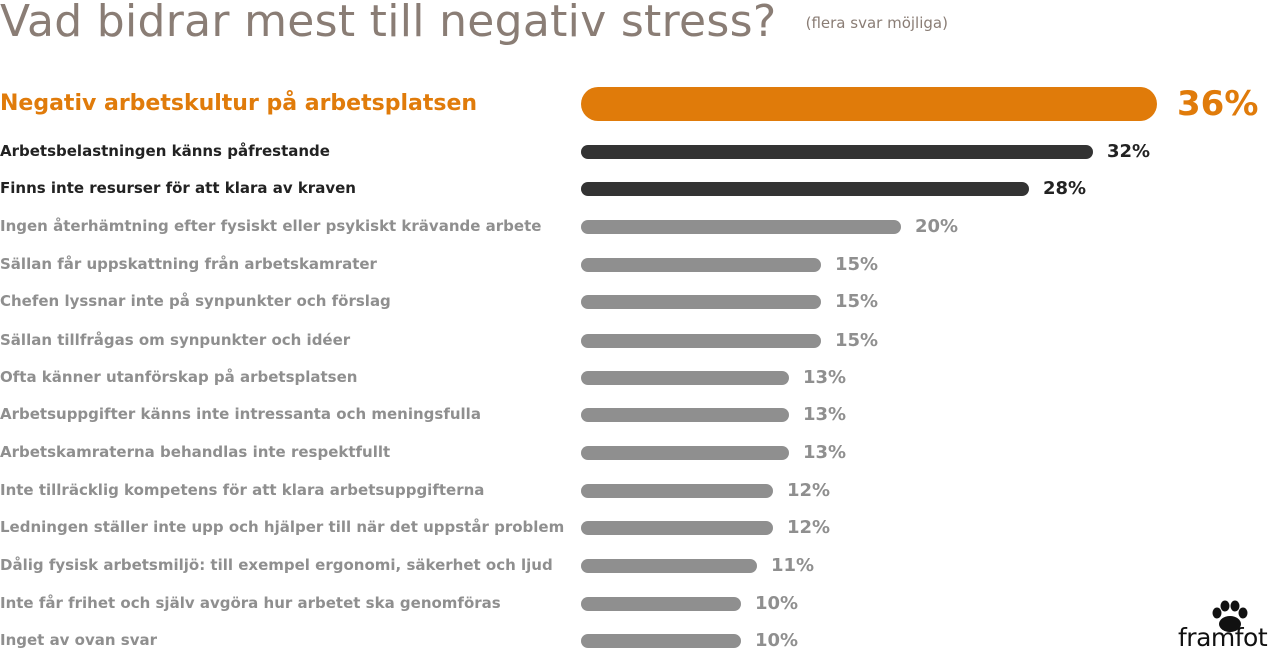 This screenshot has height=656, width=1280. I want to click on category-label: Inget av ovan svar, so click(79, 640).